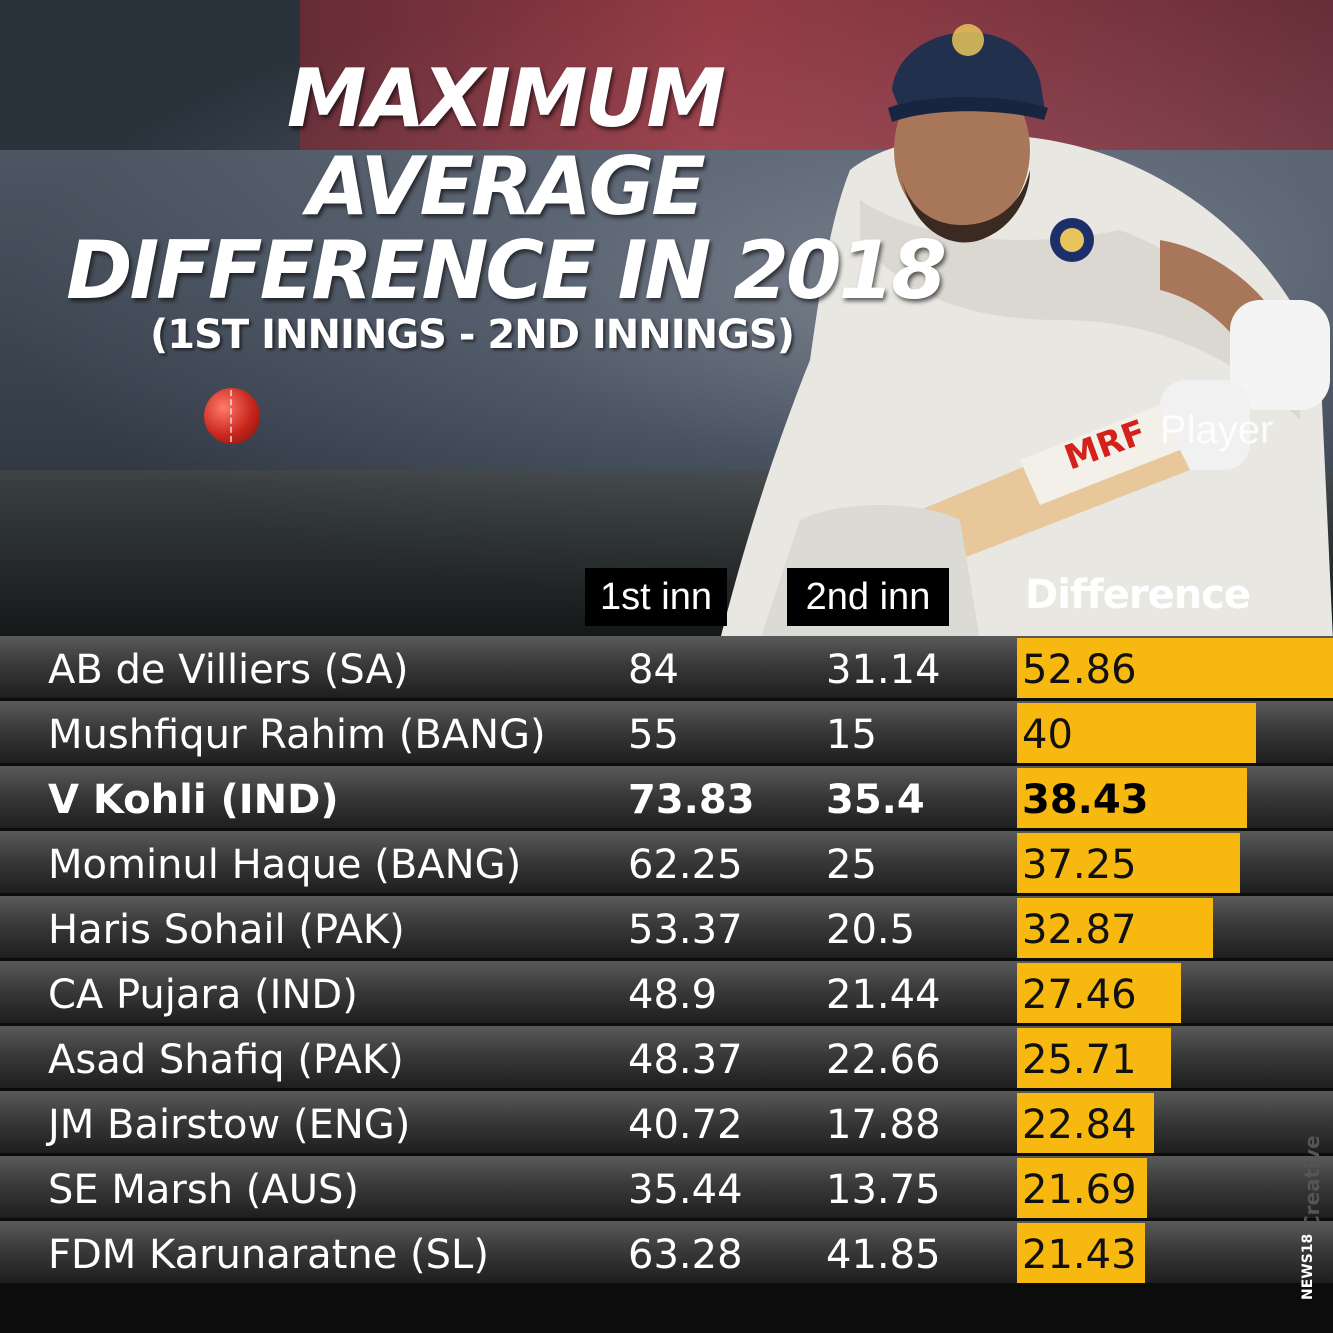  What do you see at coordinates (875, 800) in the screenshot?
I see `second-innings-average: 35.4` at bounding box center [875, 800].